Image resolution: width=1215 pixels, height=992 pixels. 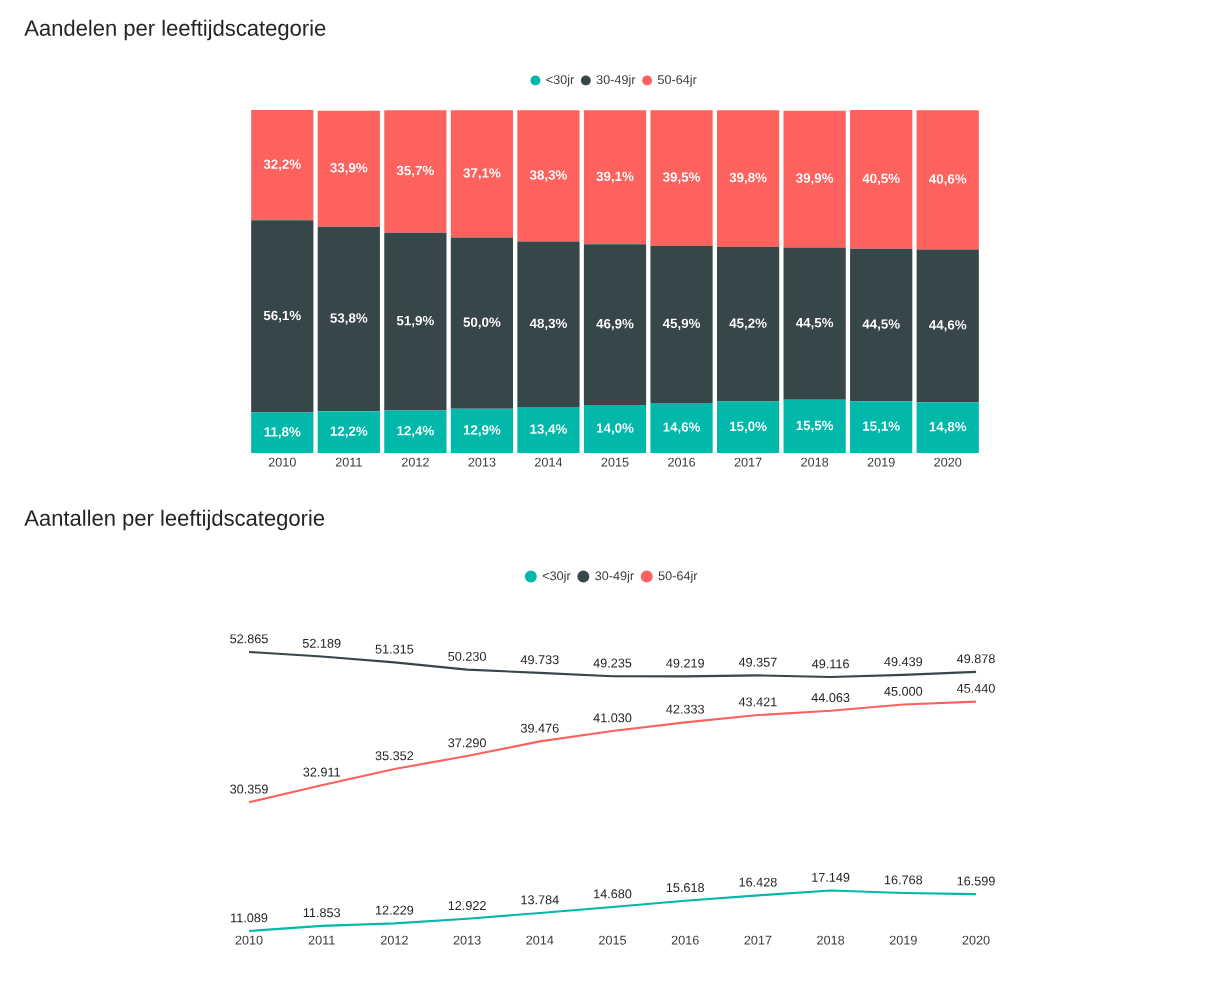 I want to click on data-label: 35,7%, so click(x=415, y=171).